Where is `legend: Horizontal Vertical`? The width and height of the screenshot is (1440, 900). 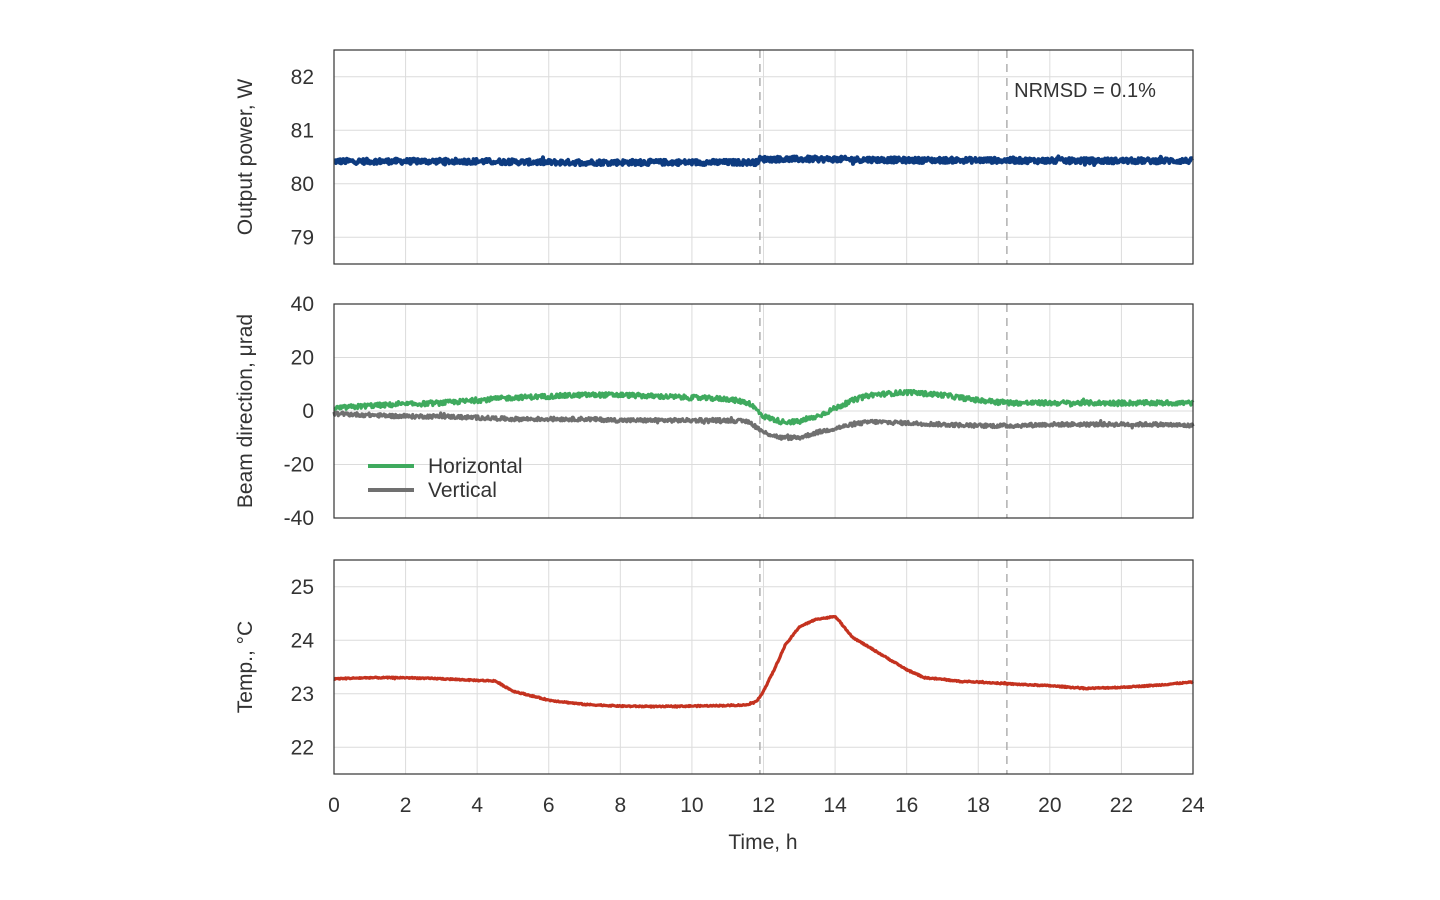
legend: Horizontal Vertical is located at coordinates (445, 478).